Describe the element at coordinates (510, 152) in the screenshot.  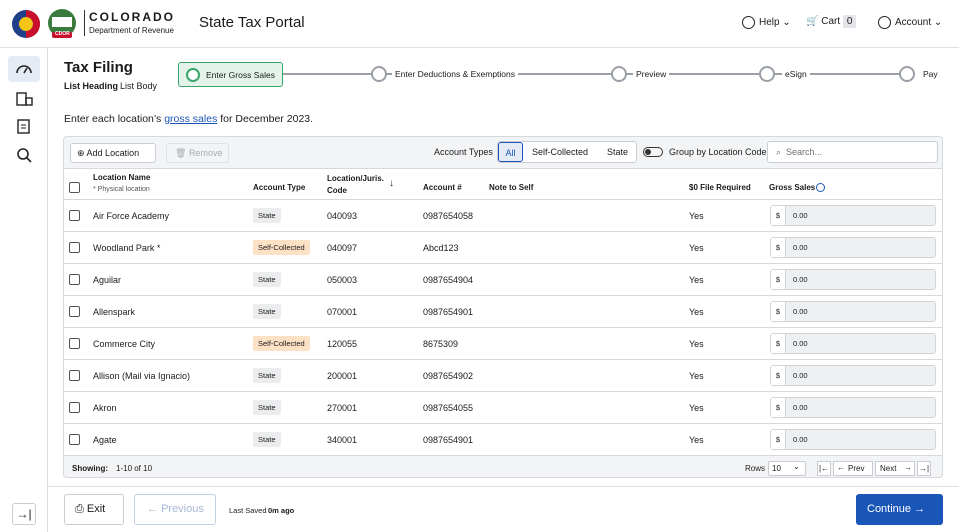
I see `filter-all: All` at that location.